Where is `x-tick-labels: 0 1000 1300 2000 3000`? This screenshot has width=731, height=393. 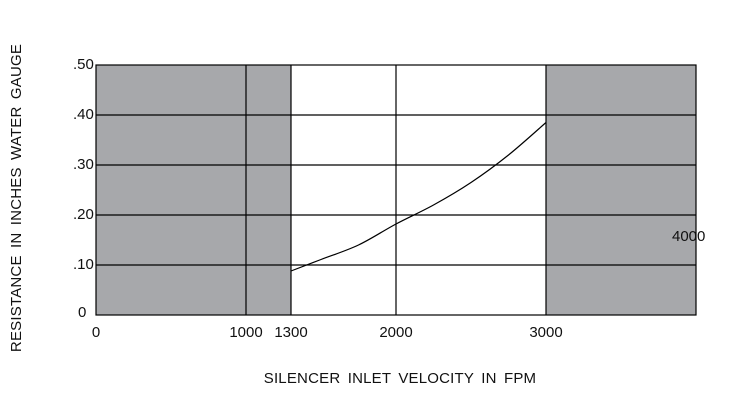 x-tick-labels: 0 1000 1300 2000 3000 is located at coordinates (327, 332).